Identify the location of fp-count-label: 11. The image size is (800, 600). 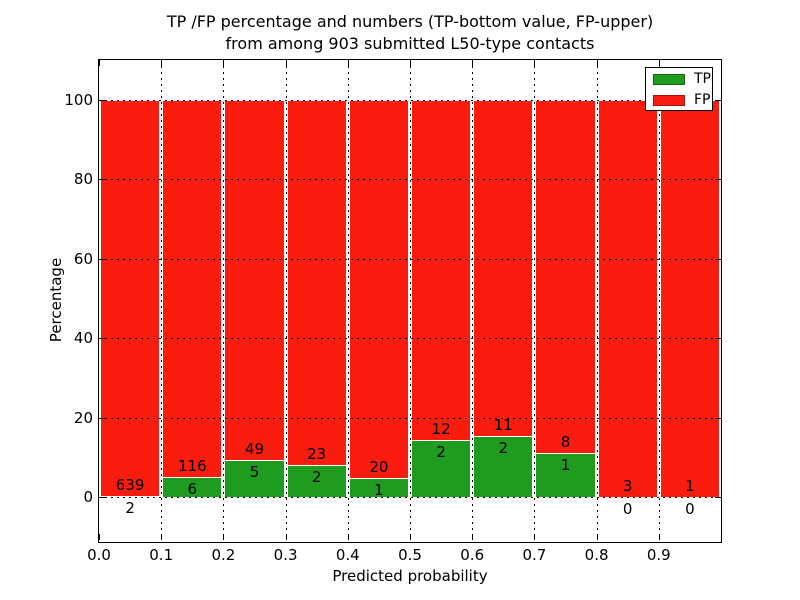
(503, 424).